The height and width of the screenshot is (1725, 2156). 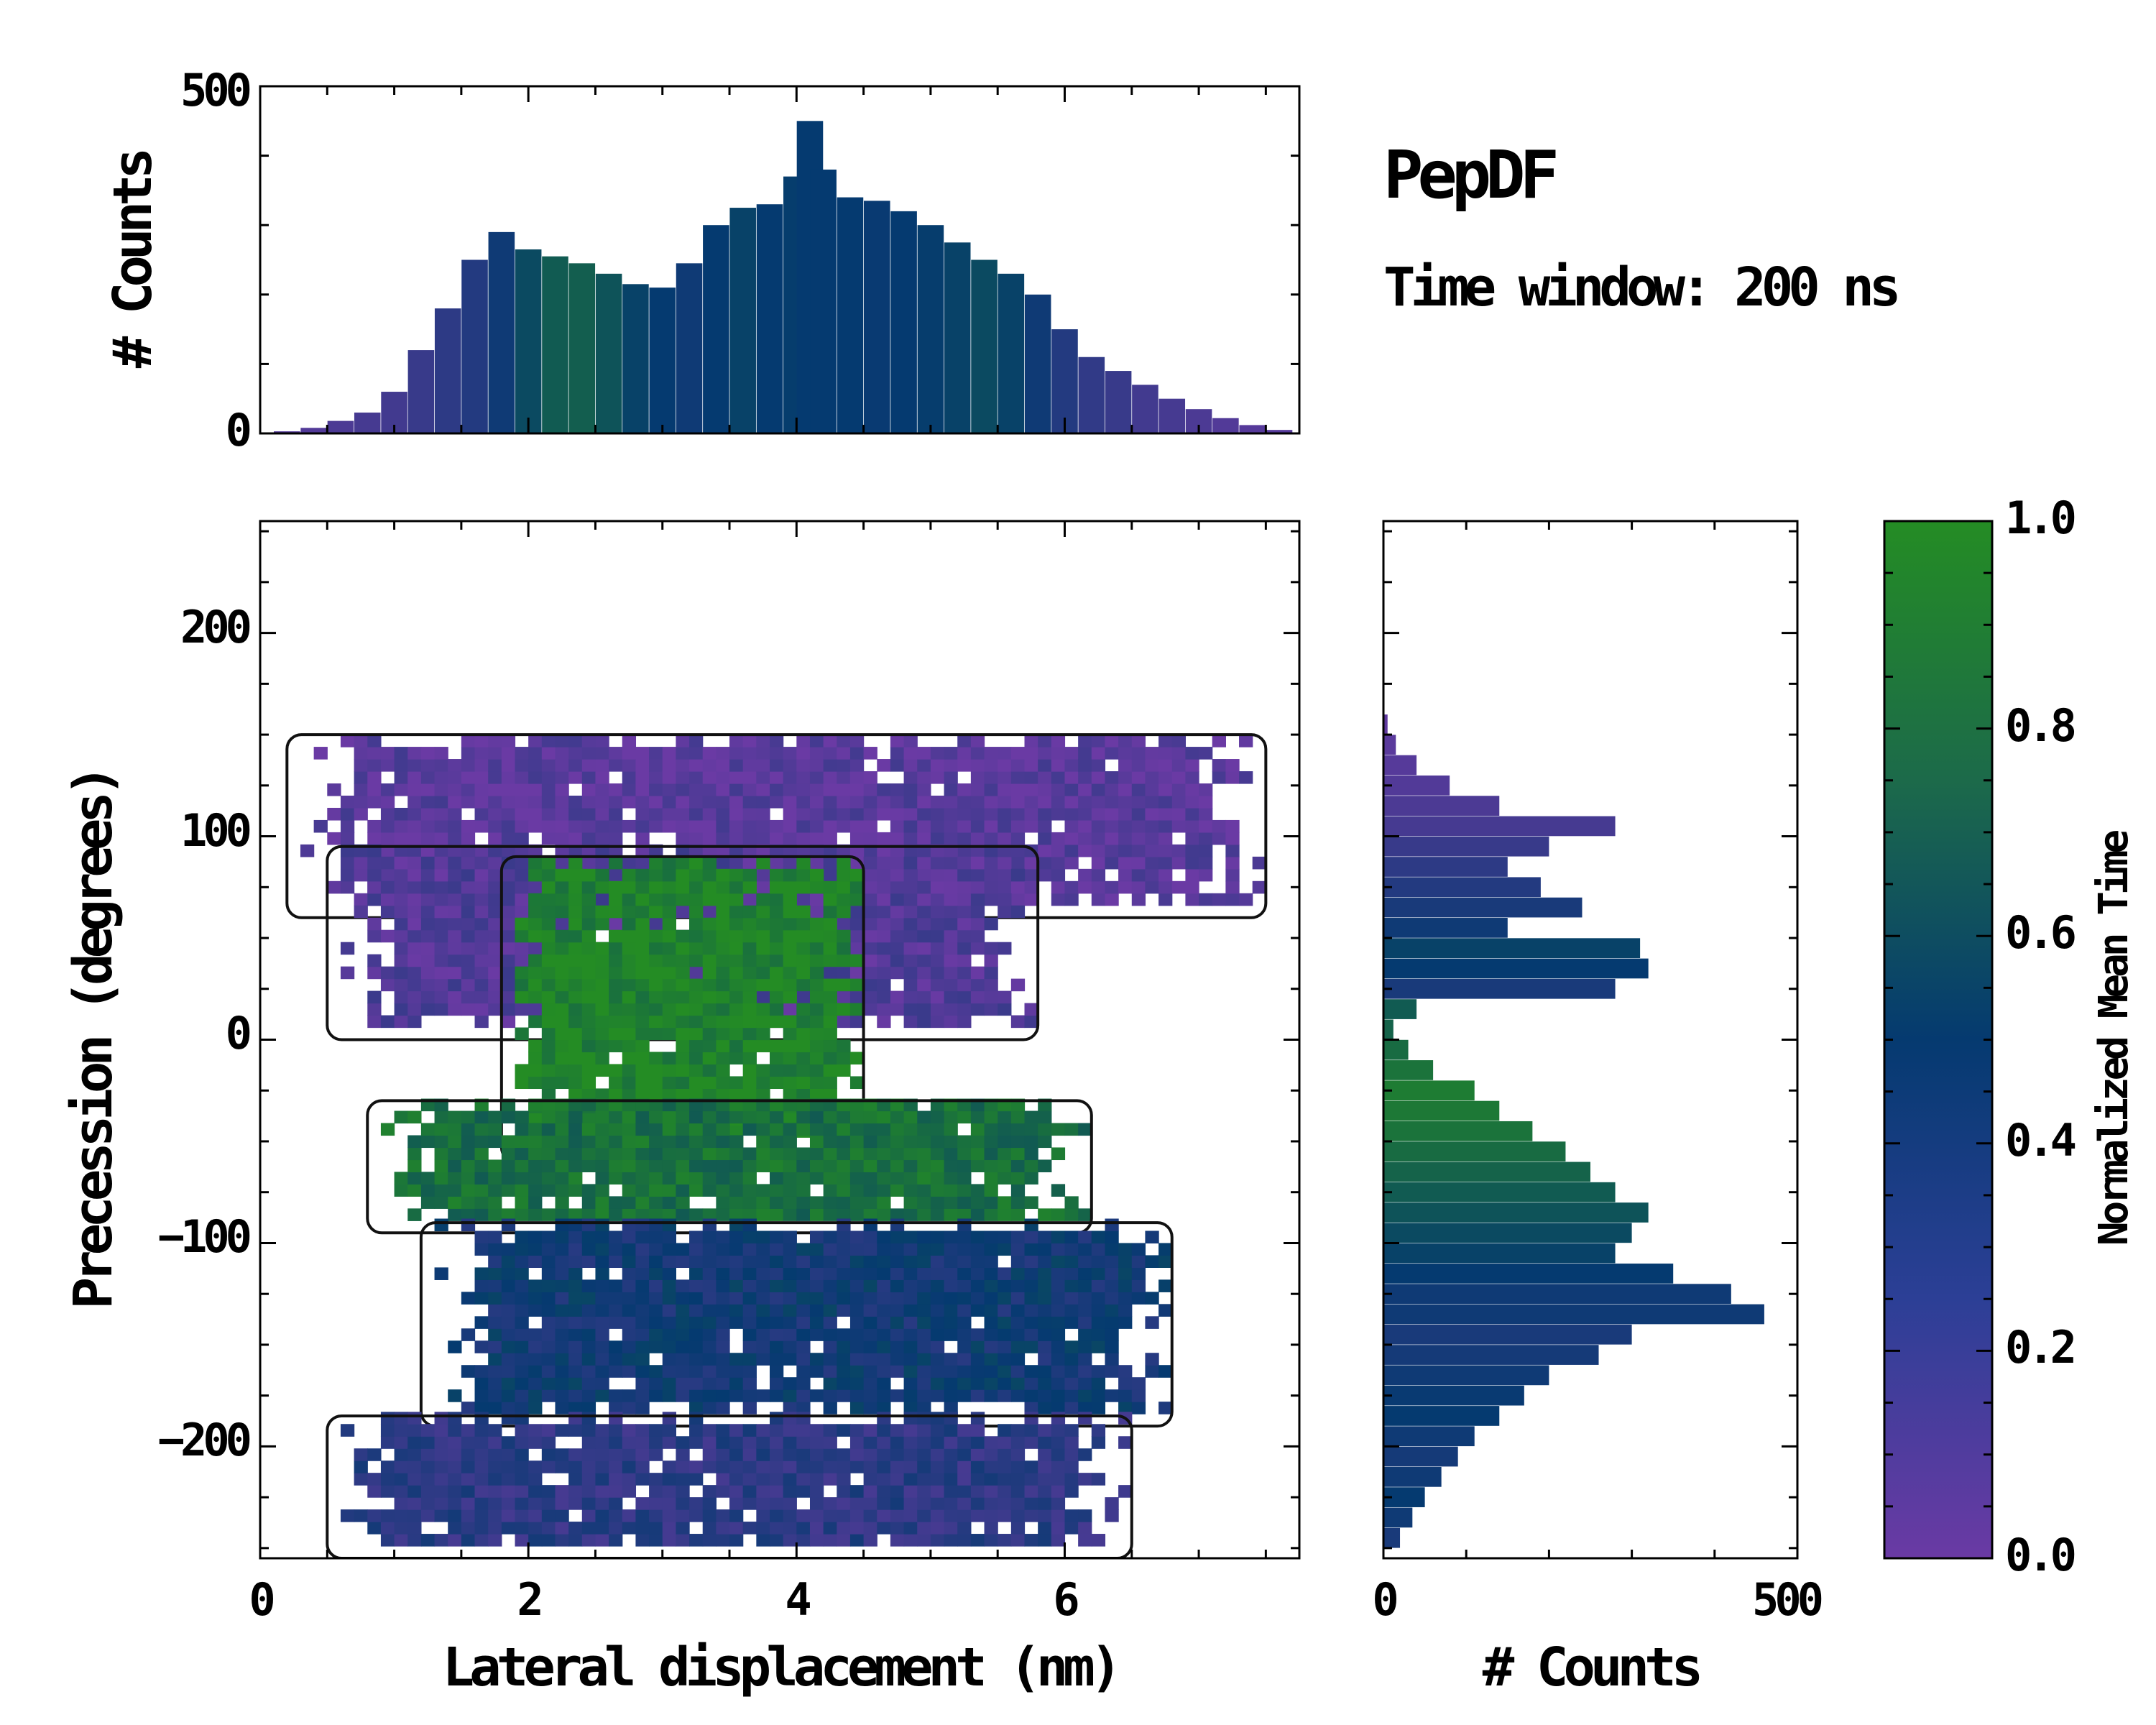 What do you see at coordinates (1453, 1395) in the screenshot?
I see `right-hist-bar` at bounding box center [1453, 1395].